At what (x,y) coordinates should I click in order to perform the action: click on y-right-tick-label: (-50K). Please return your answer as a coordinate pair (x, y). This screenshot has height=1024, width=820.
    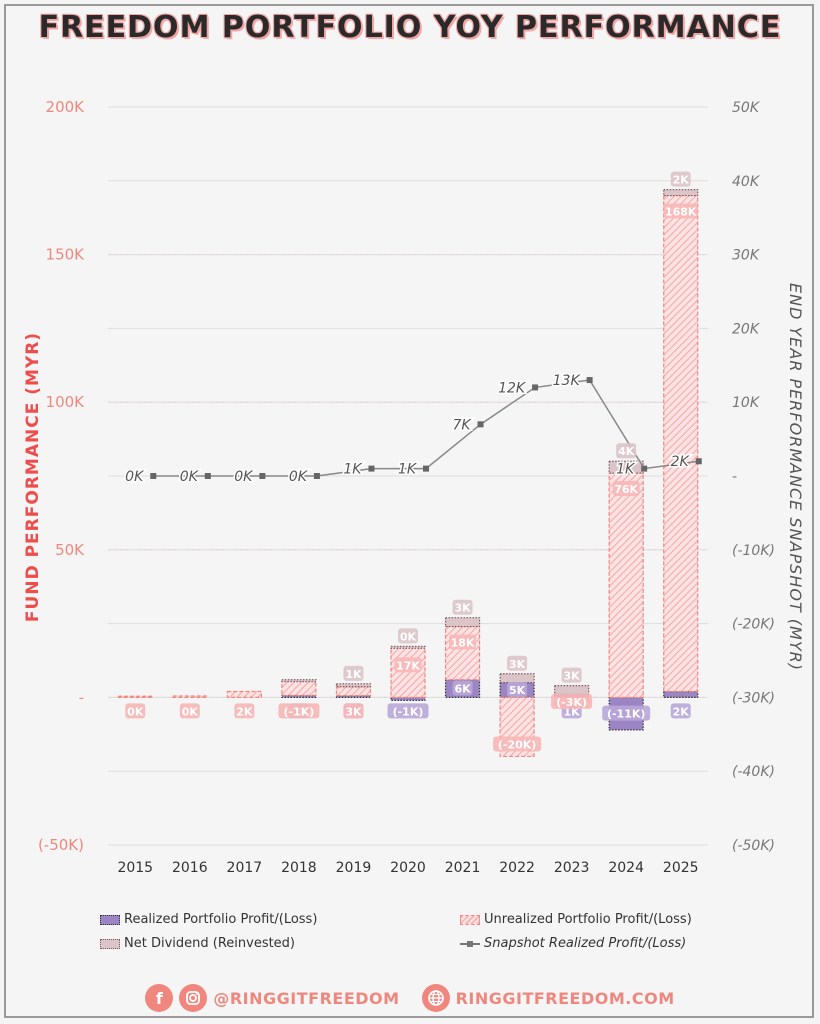
    Looking at the image, I should click on (753, 846).